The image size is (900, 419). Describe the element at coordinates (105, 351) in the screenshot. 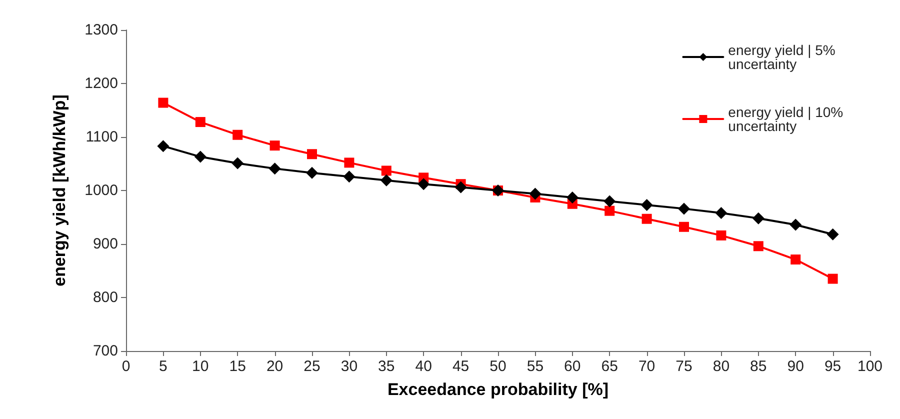

I see `y-tick-label: 700` at that location.